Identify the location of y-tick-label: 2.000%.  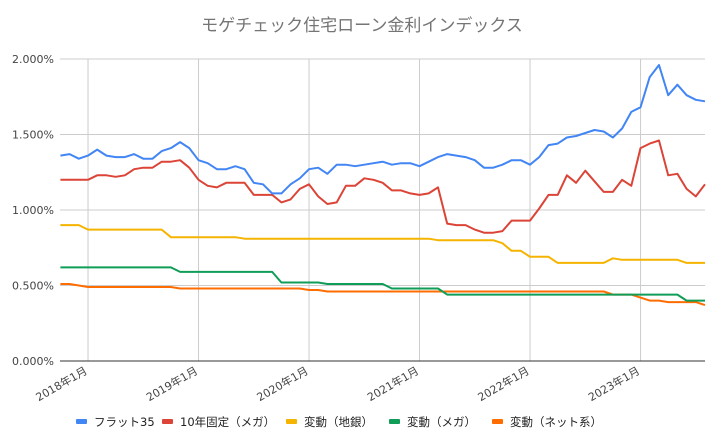
(33, 59).